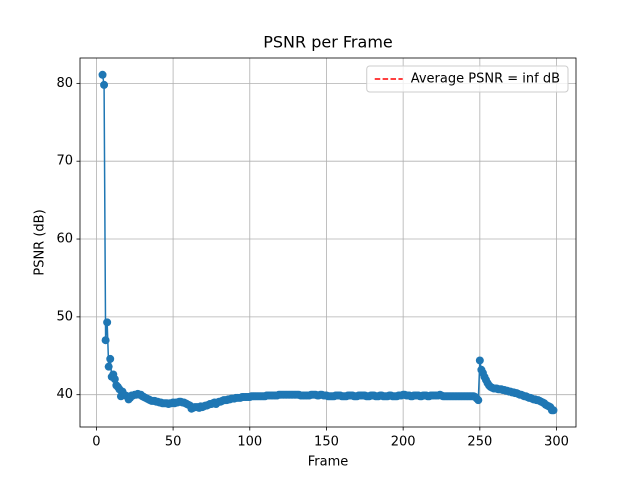 Image resolution: width=640 pixels, height=480 pixels. What do you see at coordinates (64, 161) in the screenshot?
I see `y-tick-label: 70` at bounding box center [64, 161].